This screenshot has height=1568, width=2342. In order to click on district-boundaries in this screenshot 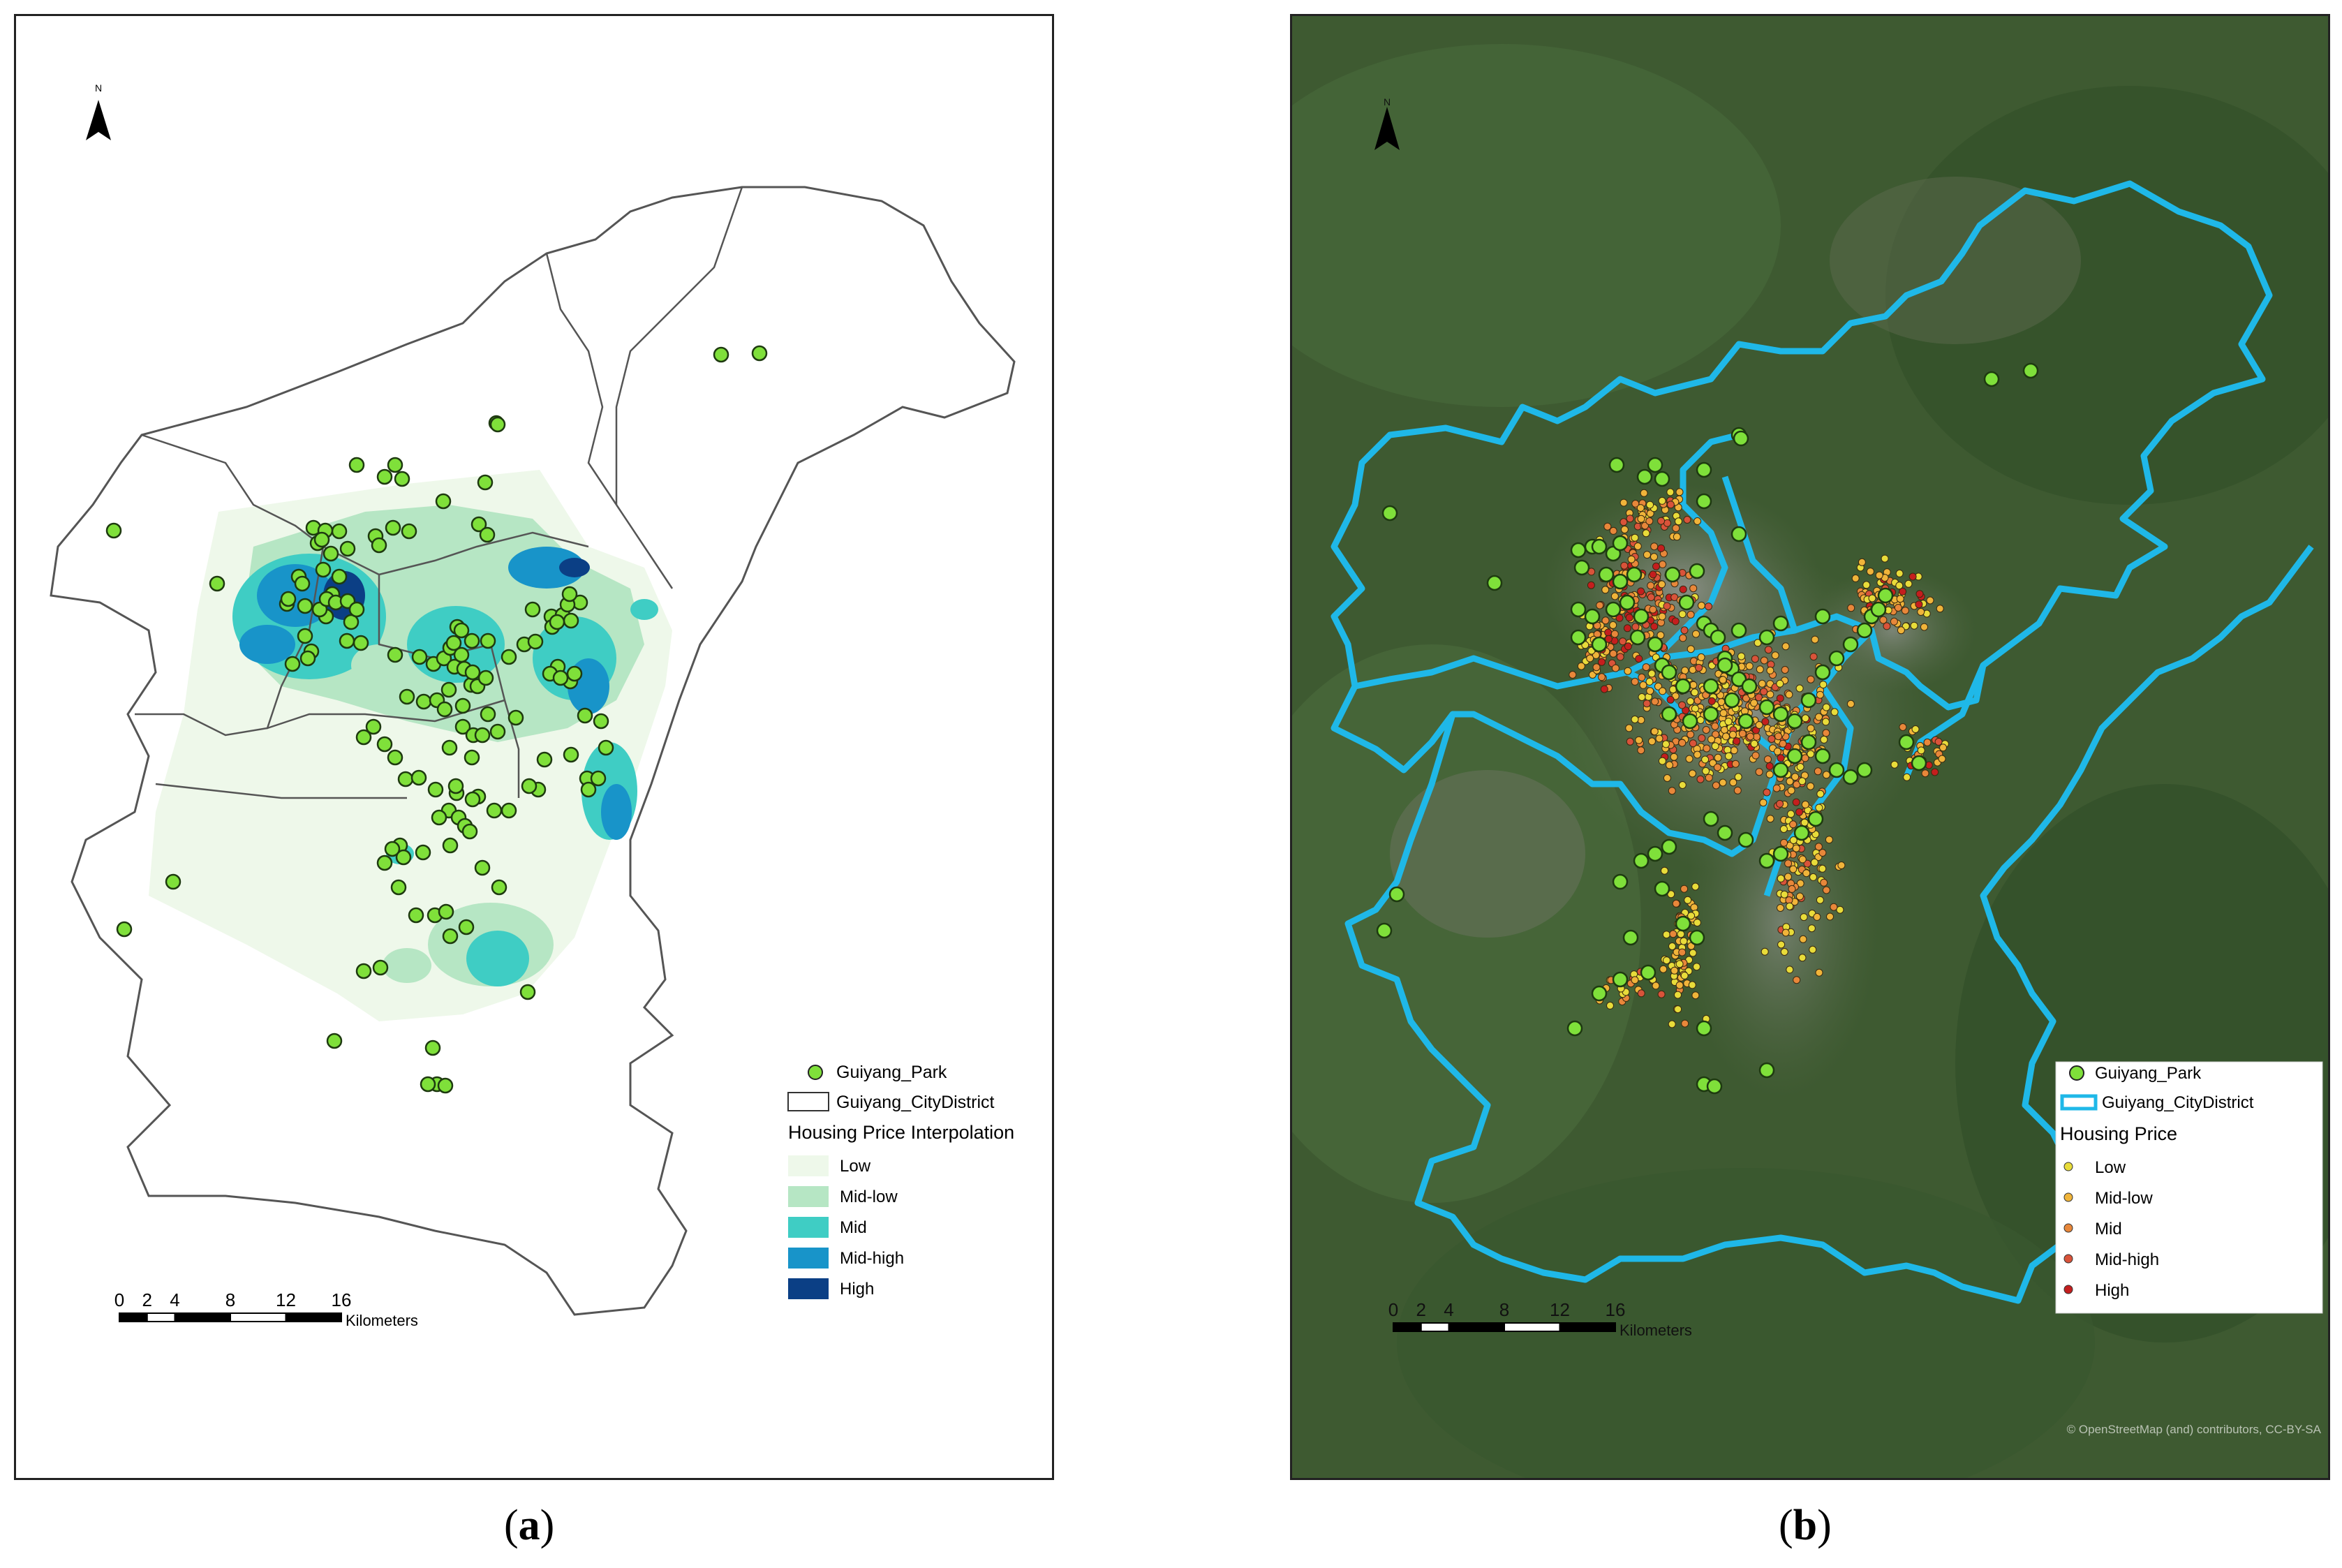, I will do `click(439, 492)`.